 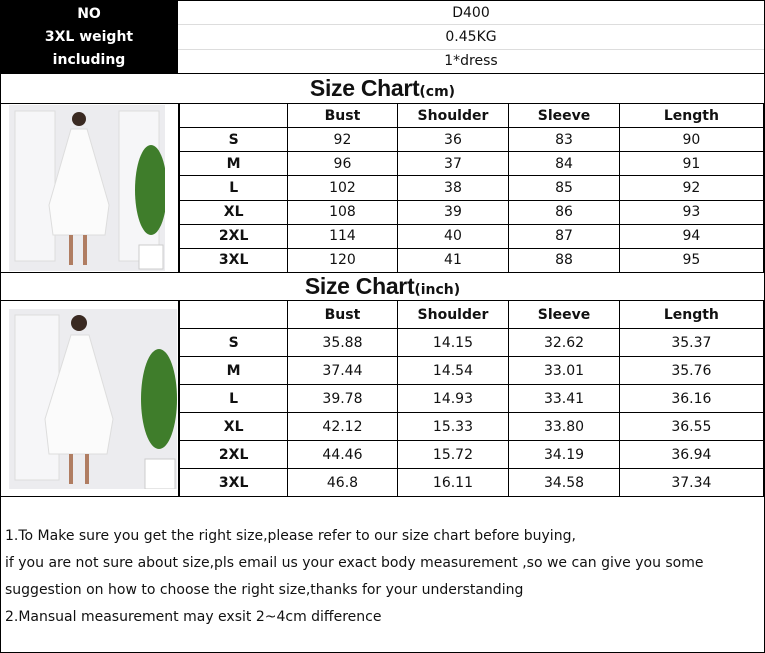 I want to click on cell: 44.46, so click(x=342, y=454).